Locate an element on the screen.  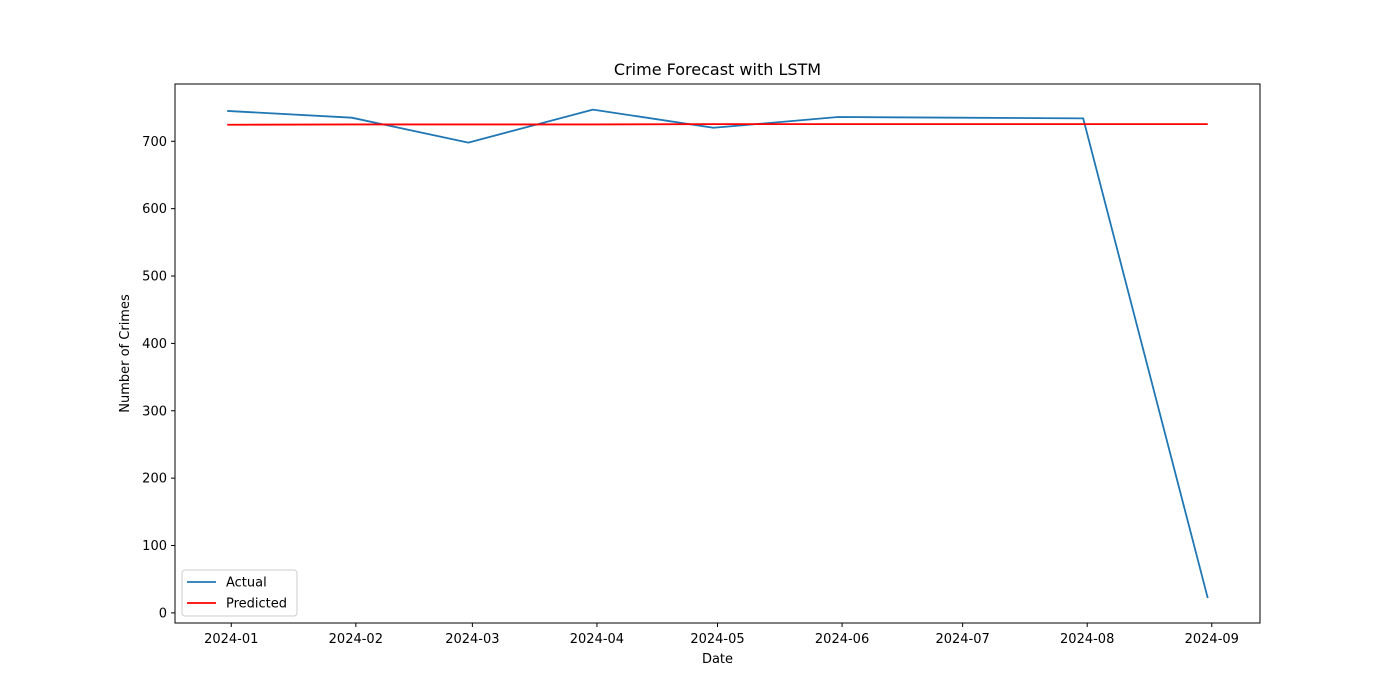
x-tick-label: 2024-04 is located at coordinates (597, 639).